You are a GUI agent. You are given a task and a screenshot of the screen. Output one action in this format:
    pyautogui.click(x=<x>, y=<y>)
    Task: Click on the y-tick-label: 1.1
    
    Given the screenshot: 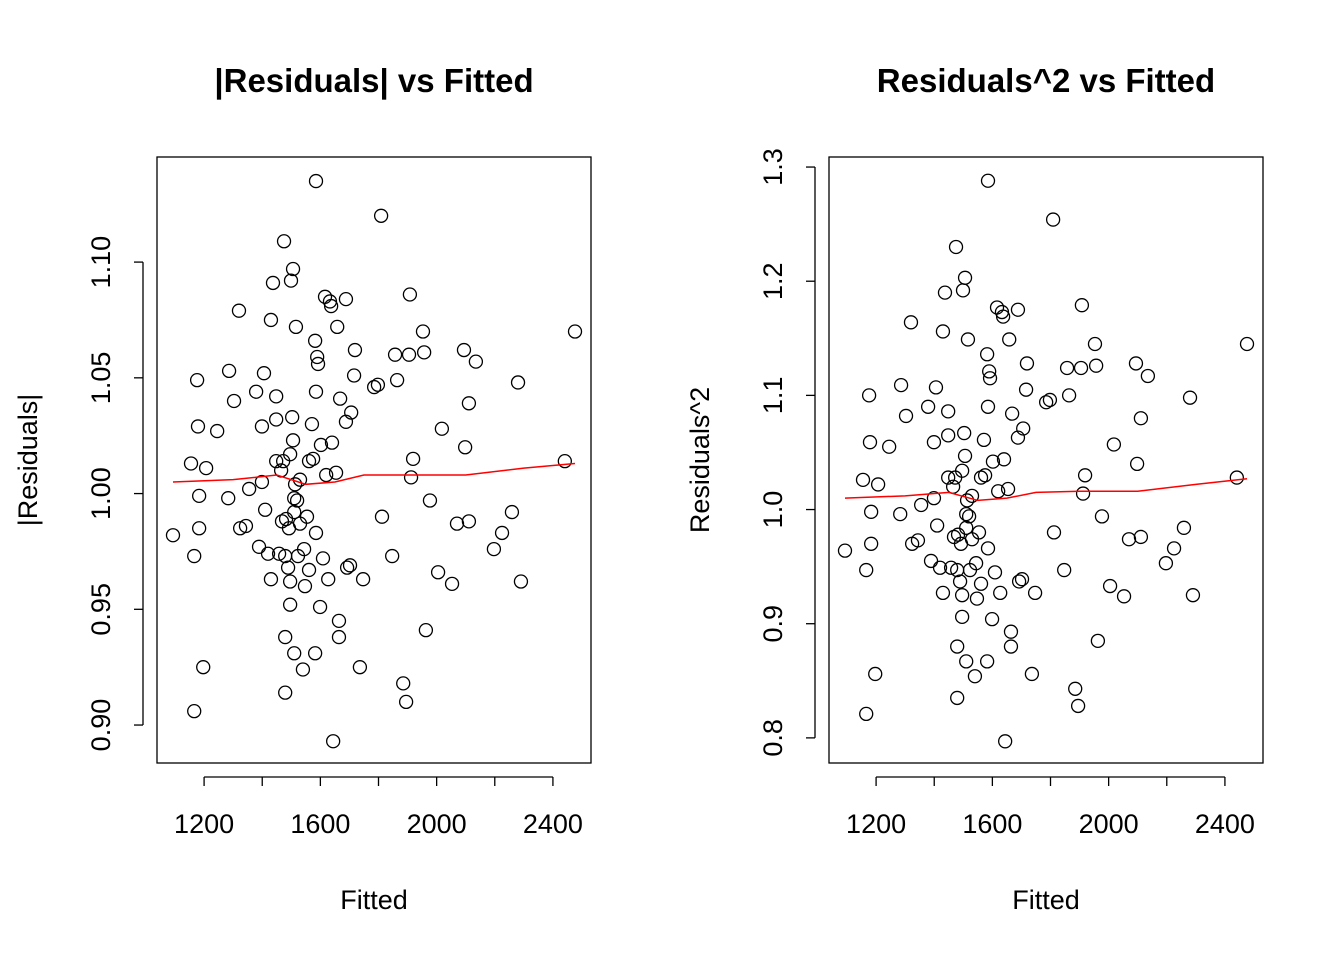 What is the action you would take?
    pyautogui.click(x=773, y=396)
    